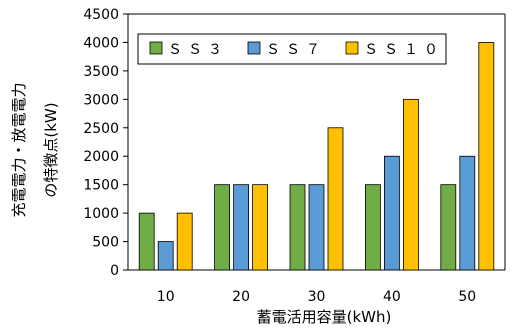 This screenshot has width=520, height=328. I want to click on legend-label: ＳＳ１０, so click(404, 50).